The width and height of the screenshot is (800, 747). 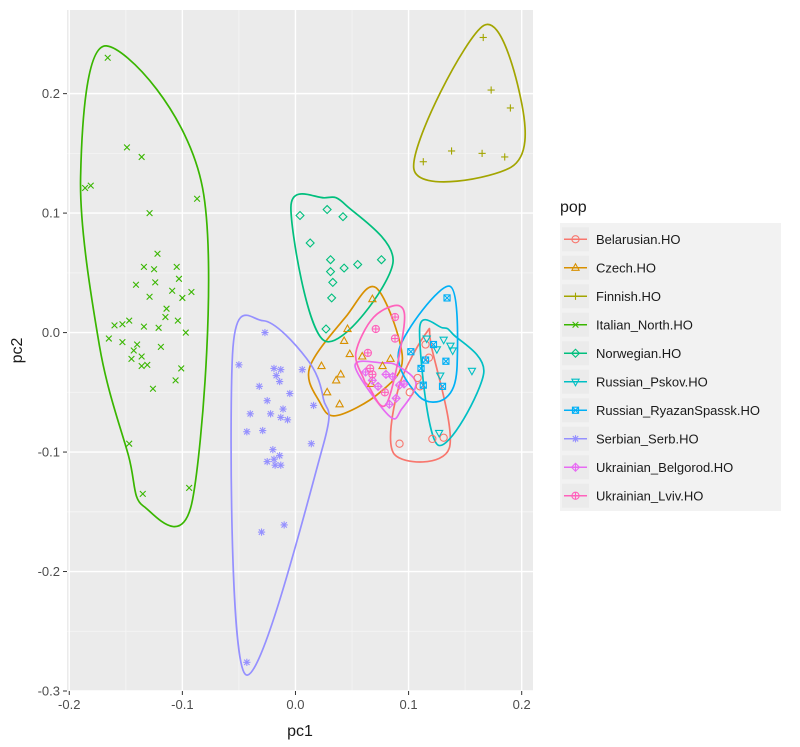 I want to click on legend-item-belarusian-ho: Belarusian.HO, so click(x=621, y=239).